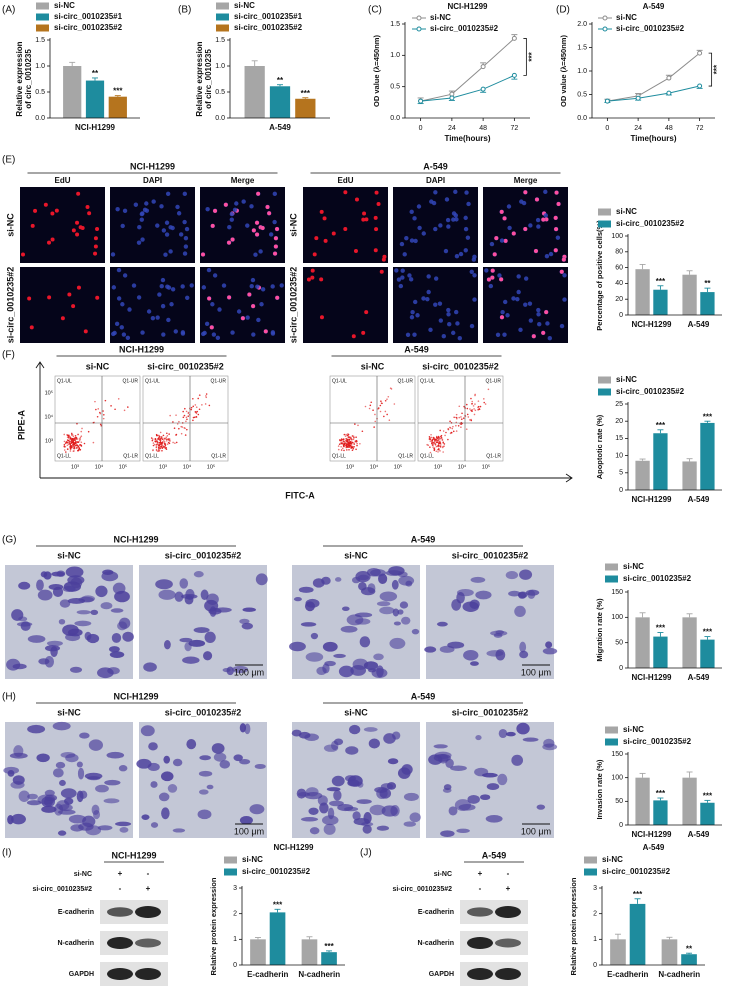 Image resolution: width=739 pixels, height=1000 pixels. Describe the element at coordinates (441, 974) in the screenshot. I see `protein-label: GAPDH` at that location.